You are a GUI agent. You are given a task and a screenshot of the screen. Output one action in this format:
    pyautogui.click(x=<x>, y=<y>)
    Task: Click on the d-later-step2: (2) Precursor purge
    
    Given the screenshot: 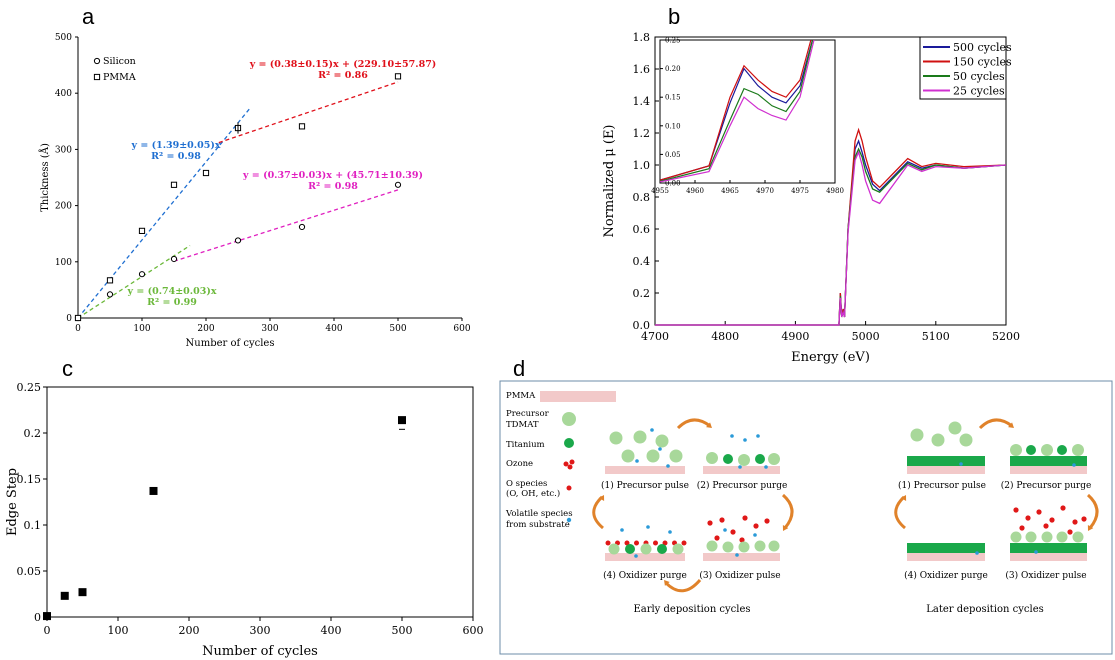 What is the action you would take?
    pyautogui.click(x=1046, y=485)
    